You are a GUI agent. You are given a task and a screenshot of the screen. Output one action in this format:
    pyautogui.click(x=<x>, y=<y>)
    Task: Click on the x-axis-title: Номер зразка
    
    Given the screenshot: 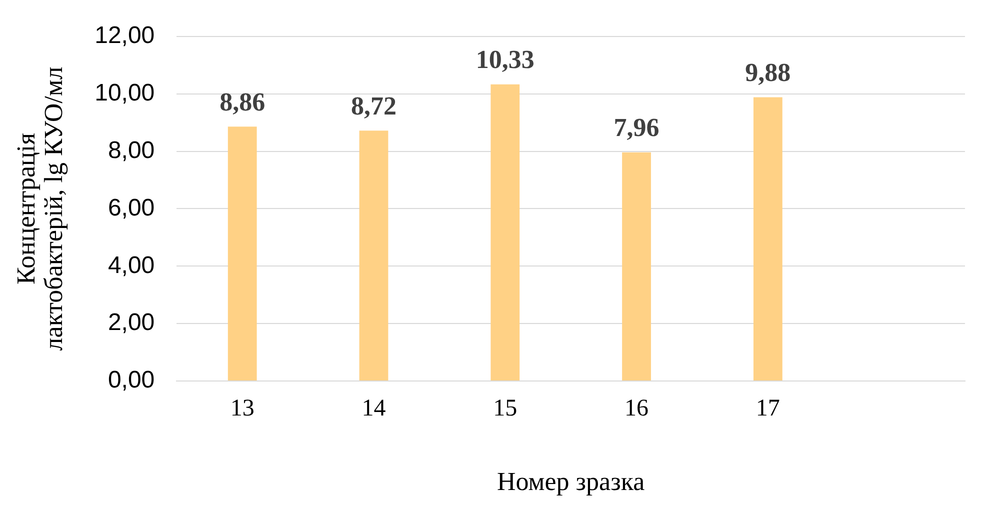 What is the action you would take?
    pyautogui.click(x=571, y=481)
    